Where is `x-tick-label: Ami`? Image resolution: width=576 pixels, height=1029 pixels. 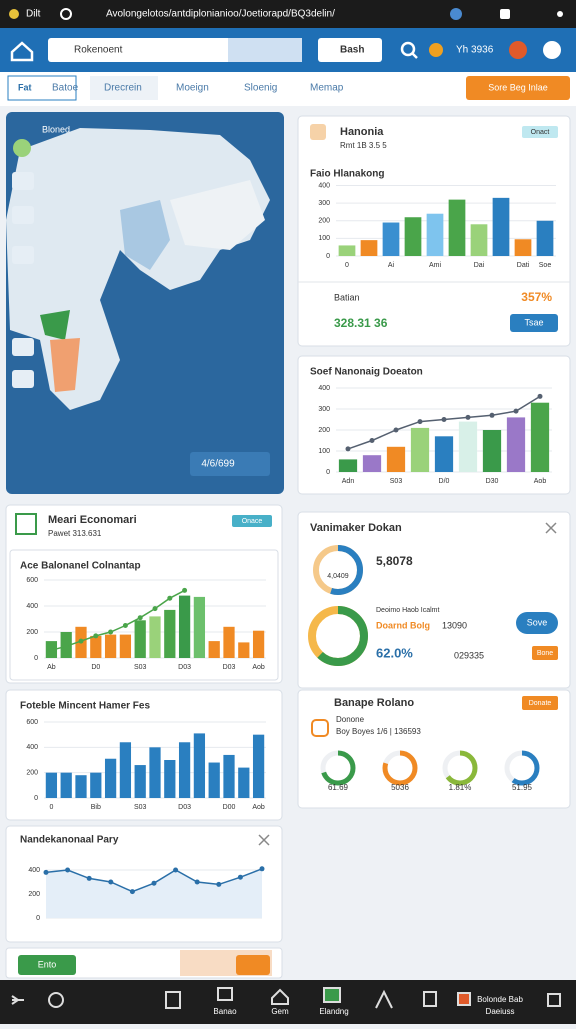
x-tick-label: Ami is located at coordinates (435, 265).